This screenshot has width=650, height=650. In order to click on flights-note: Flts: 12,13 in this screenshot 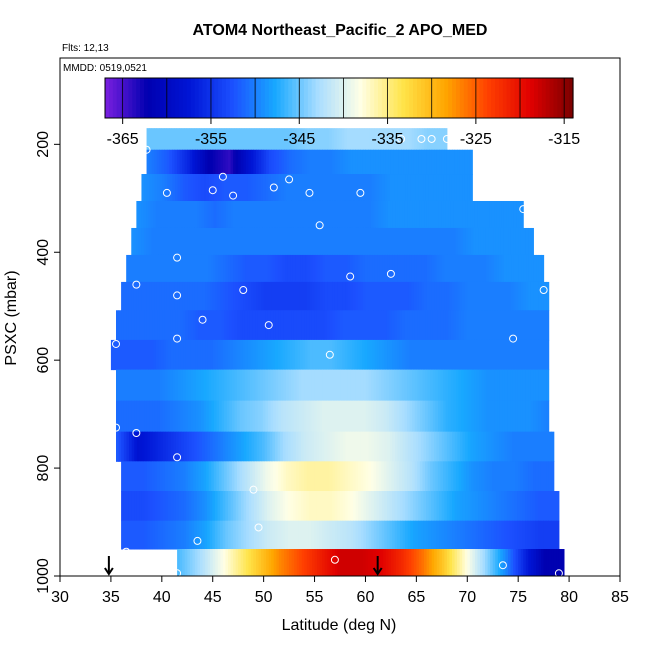, I will do `click(85, 48)`.